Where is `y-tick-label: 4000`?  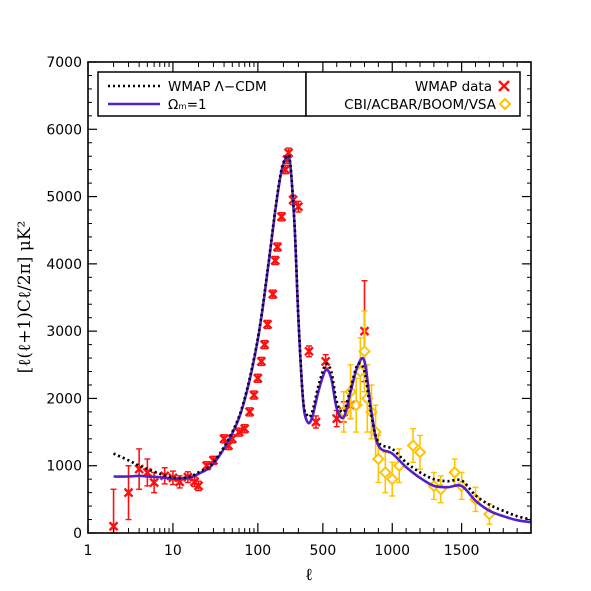 y-tick-label: 4000 is located at coordinates (64, 265).